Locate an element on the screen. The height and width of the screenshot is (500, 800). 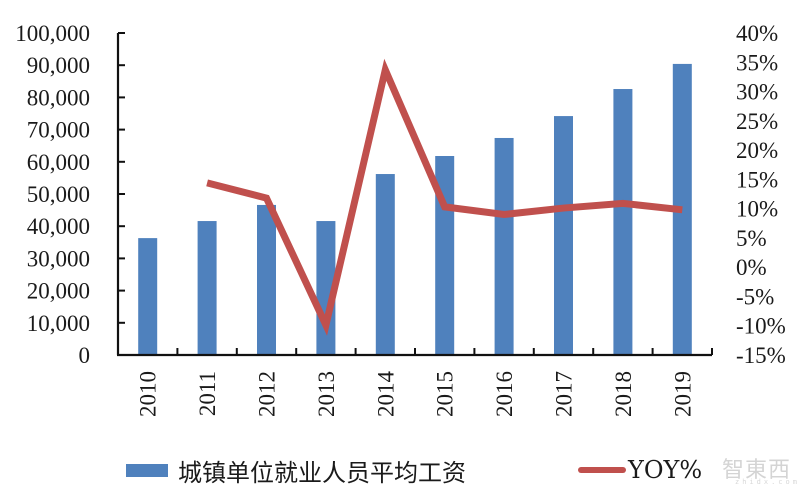
legend: 城镇单位就业人员平均工资 YOY% is located at coordinates (400, 470).